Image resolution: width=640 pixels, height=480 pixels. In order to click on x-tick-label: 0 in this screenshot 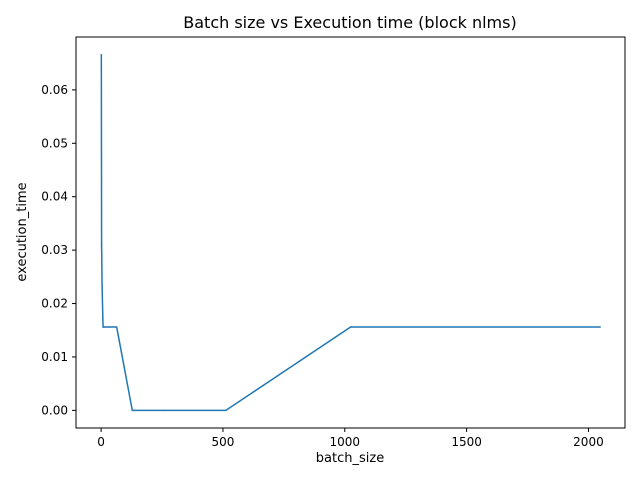, I will do `click(101, 442)`.